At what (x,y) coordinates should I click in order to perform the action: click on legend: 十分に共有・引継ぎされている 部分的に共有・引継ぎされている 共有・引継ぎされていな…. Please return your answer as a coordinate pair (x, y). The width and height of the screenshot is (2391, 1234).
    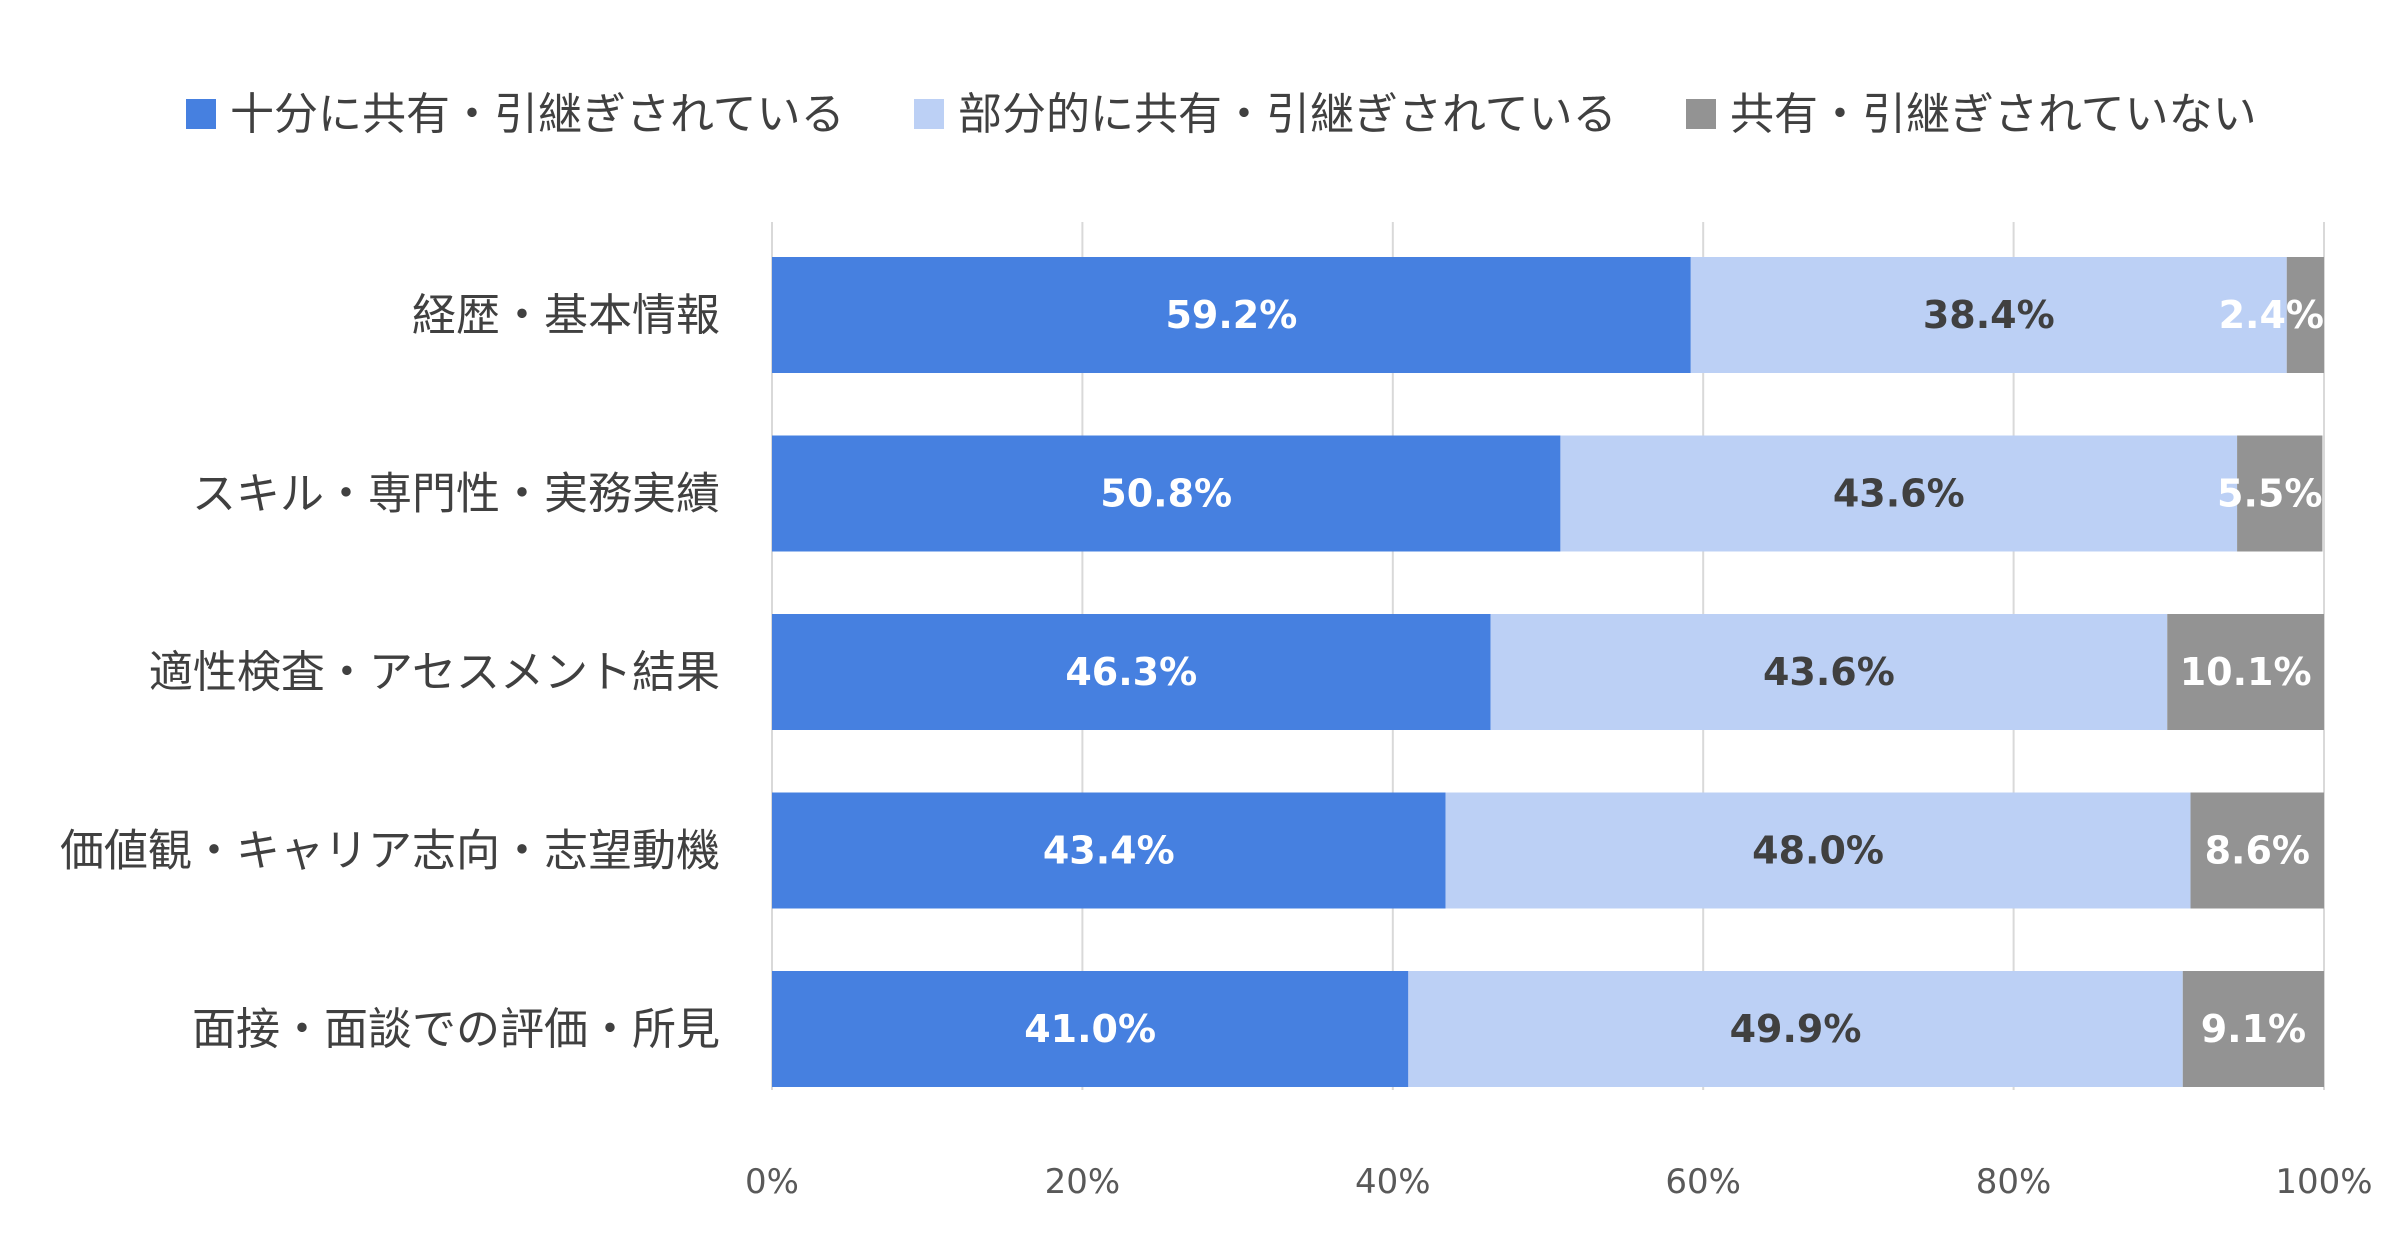
    Looking at the image, I should click on (1221, 114).